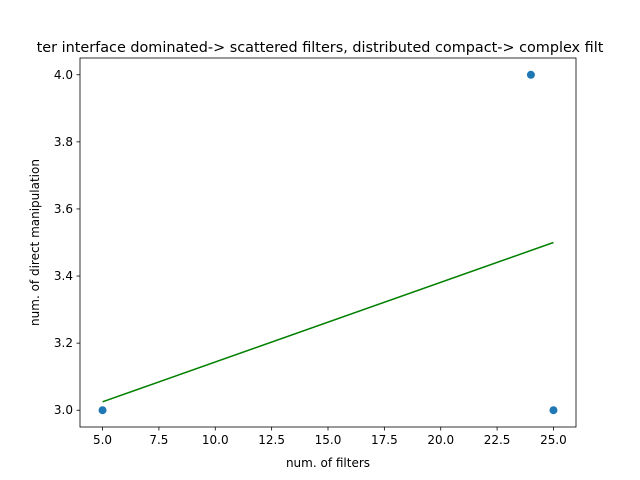 The width and height of the screenshot is (640, 480). What do you see at coordinates (328, 440) in the screenshot?
I see `x-tick-label: 15.0` at bounding box center [328, 440].